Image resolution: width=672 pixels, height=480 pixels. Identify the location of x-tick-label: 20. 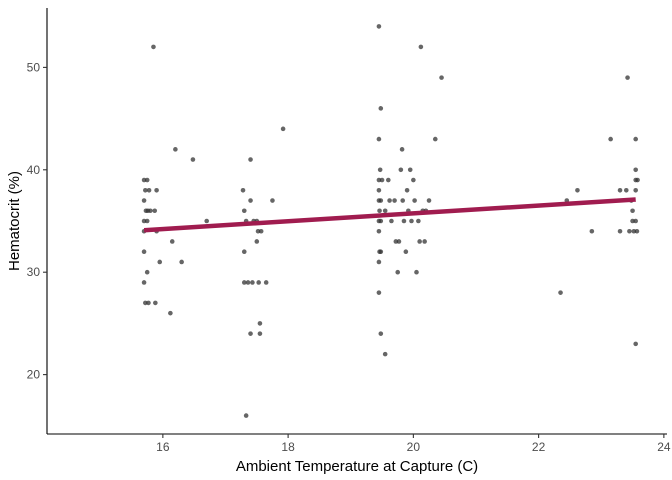
(414, 447).